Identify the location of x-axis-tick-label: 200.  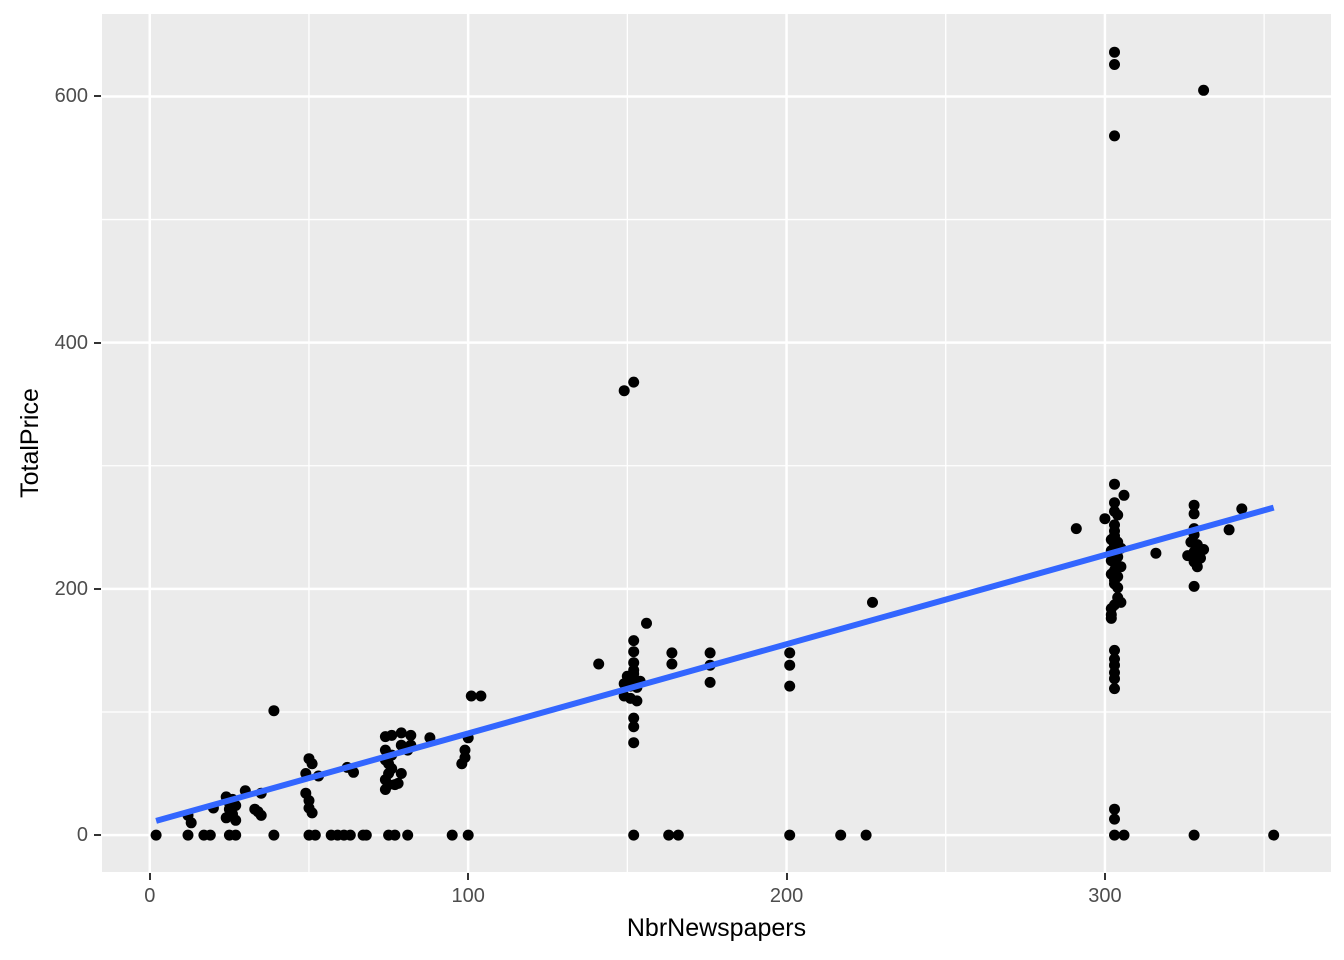
(786, 896).